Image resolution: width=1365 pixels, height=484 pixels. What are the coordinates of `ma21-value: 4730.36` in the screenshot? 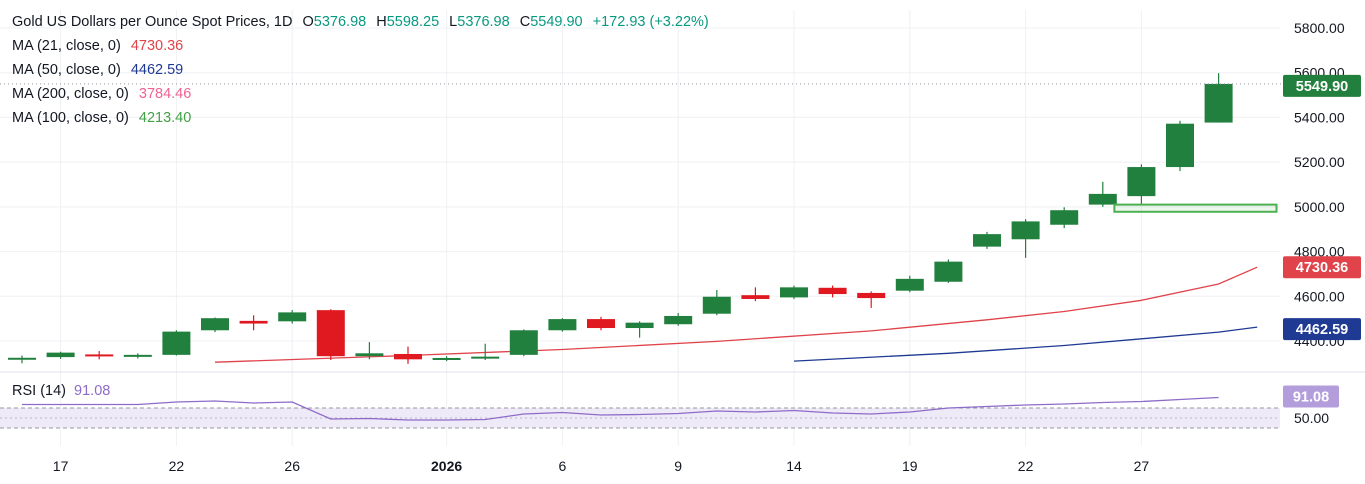 It's located at (157, 46).